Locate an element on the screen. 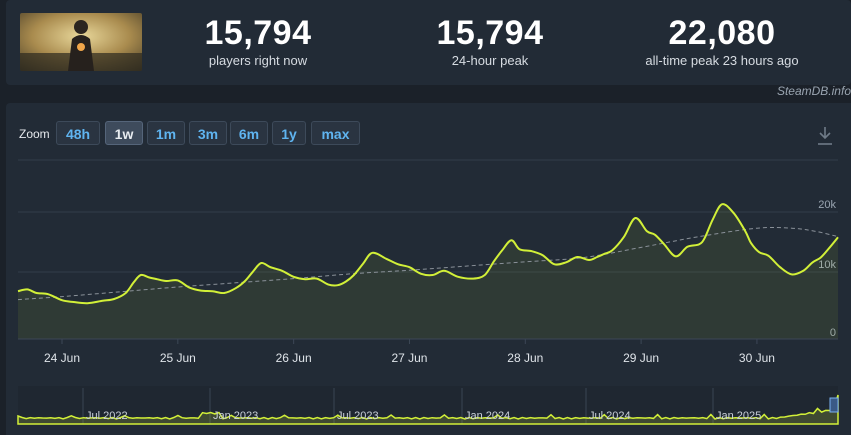  peak-24h-value: 15,794 is located at coordinates (490, 33).